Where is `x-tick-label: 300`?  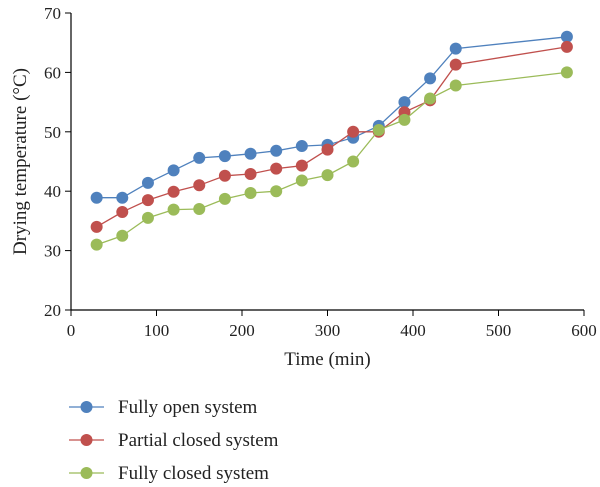
x-tick-label: 300 is located at coordinates (328, 330).